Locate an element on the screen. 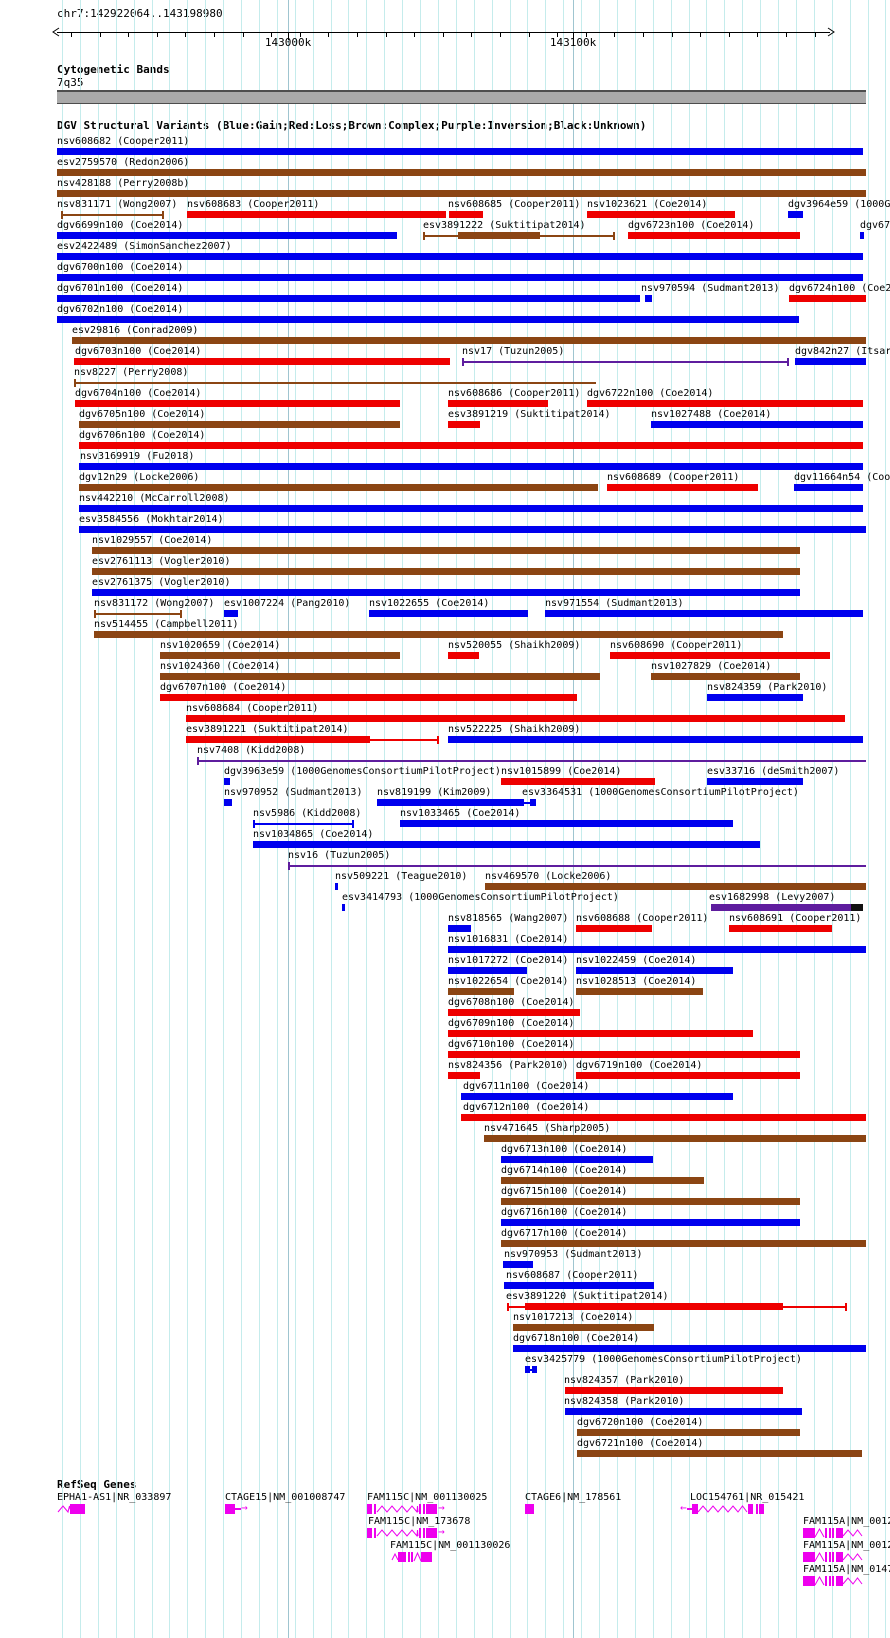 The width and height of the screenshot is (890, 1638). gene-intron-line is located at coordinates (238, 1509).